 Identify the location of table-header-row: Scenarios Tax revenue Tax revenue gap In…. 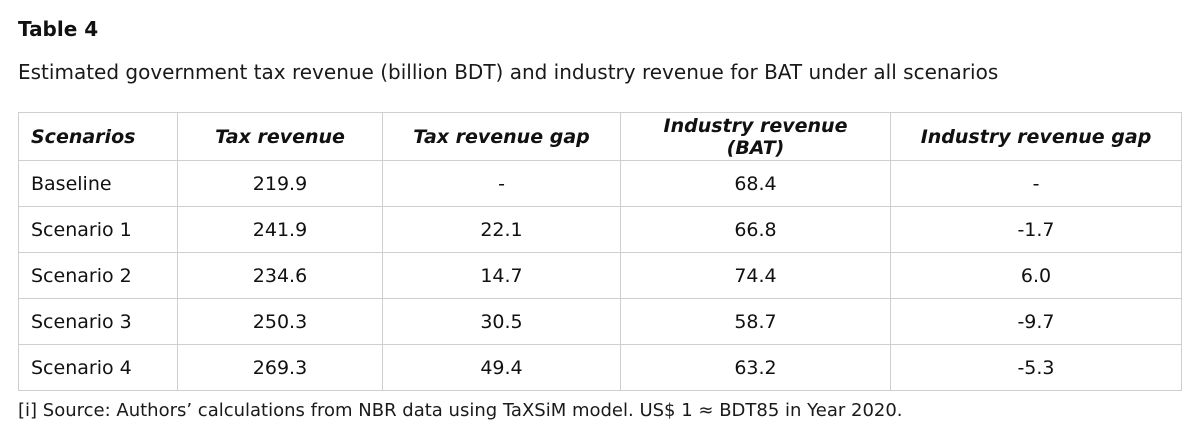
(600, 136).